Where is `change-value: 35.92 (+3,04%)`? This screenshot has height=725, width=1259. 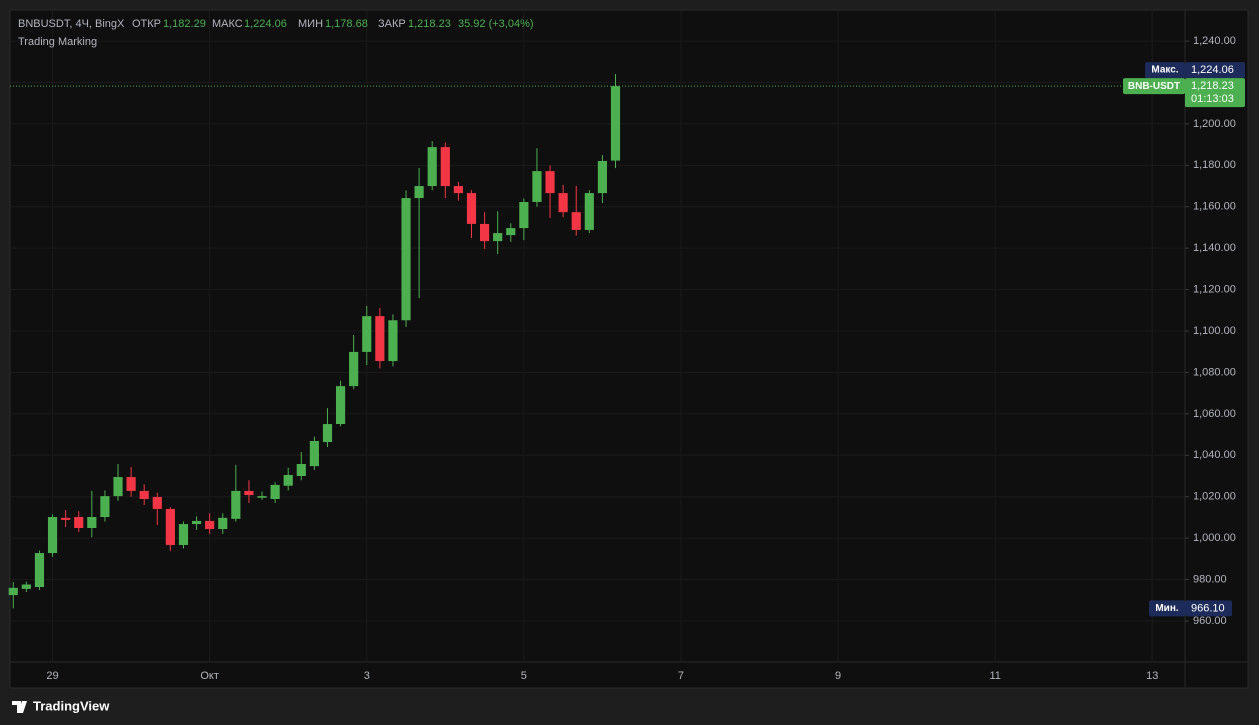 change-value: 35.92 (+3,04%) is located at coordinates (496, 24).